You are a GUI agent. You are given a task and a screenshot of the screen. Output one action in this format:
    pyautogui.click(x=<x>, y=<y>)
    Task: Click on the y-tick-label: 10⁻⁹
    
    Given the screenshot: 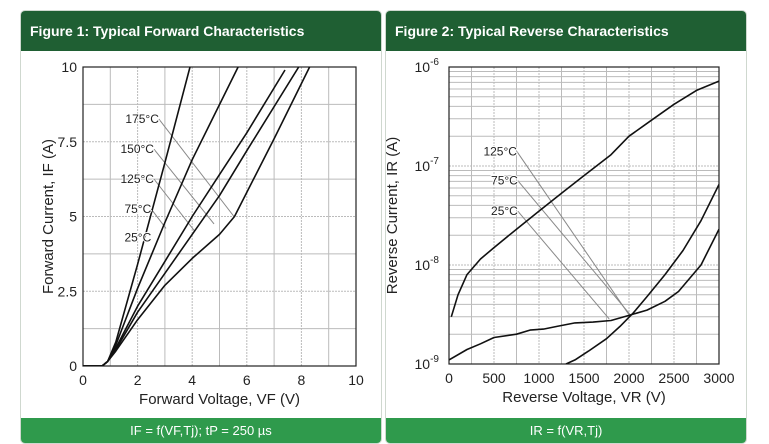 What is the action you would take?
    pyautogui.click(x=427, y=363)
    